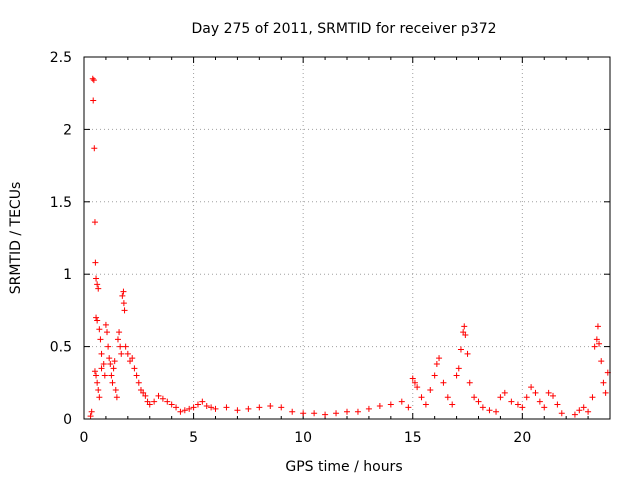  I want to click on x-axis-label: GPS time / hours, so click(343, 467).